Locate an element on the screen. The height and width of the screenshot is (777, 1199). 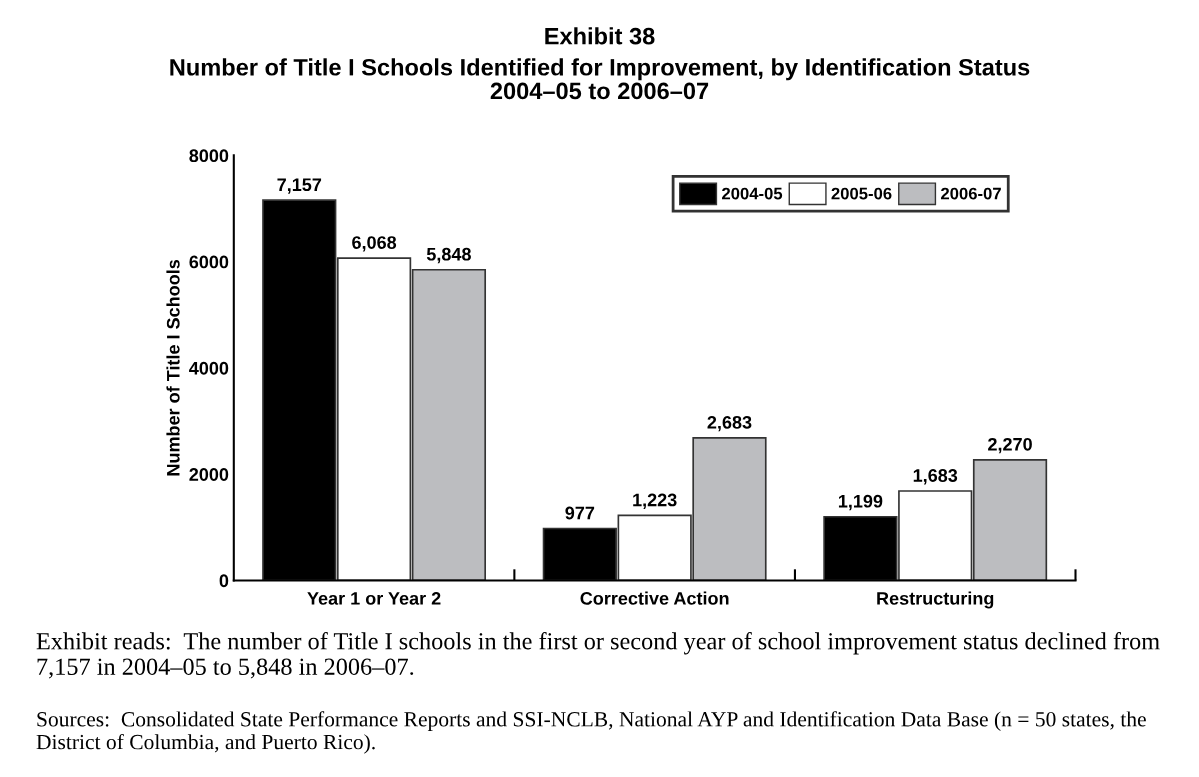
data-label: 1,683 is located at coordinates (935, 477).